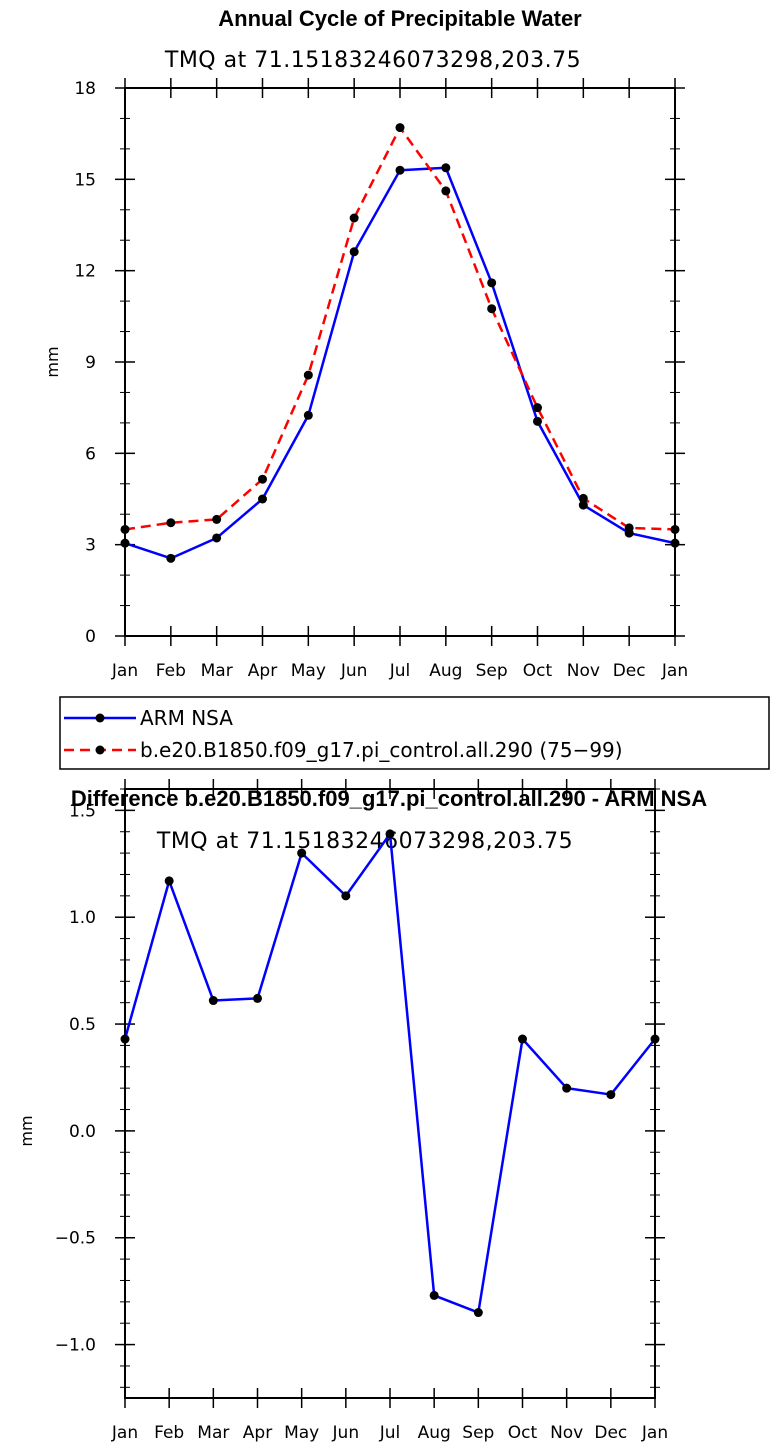 This screenshot has height=1449, width=778. Describe the element at coordinates (100, 718) in the screenshot. I see `legend-marker-arm` at that location.